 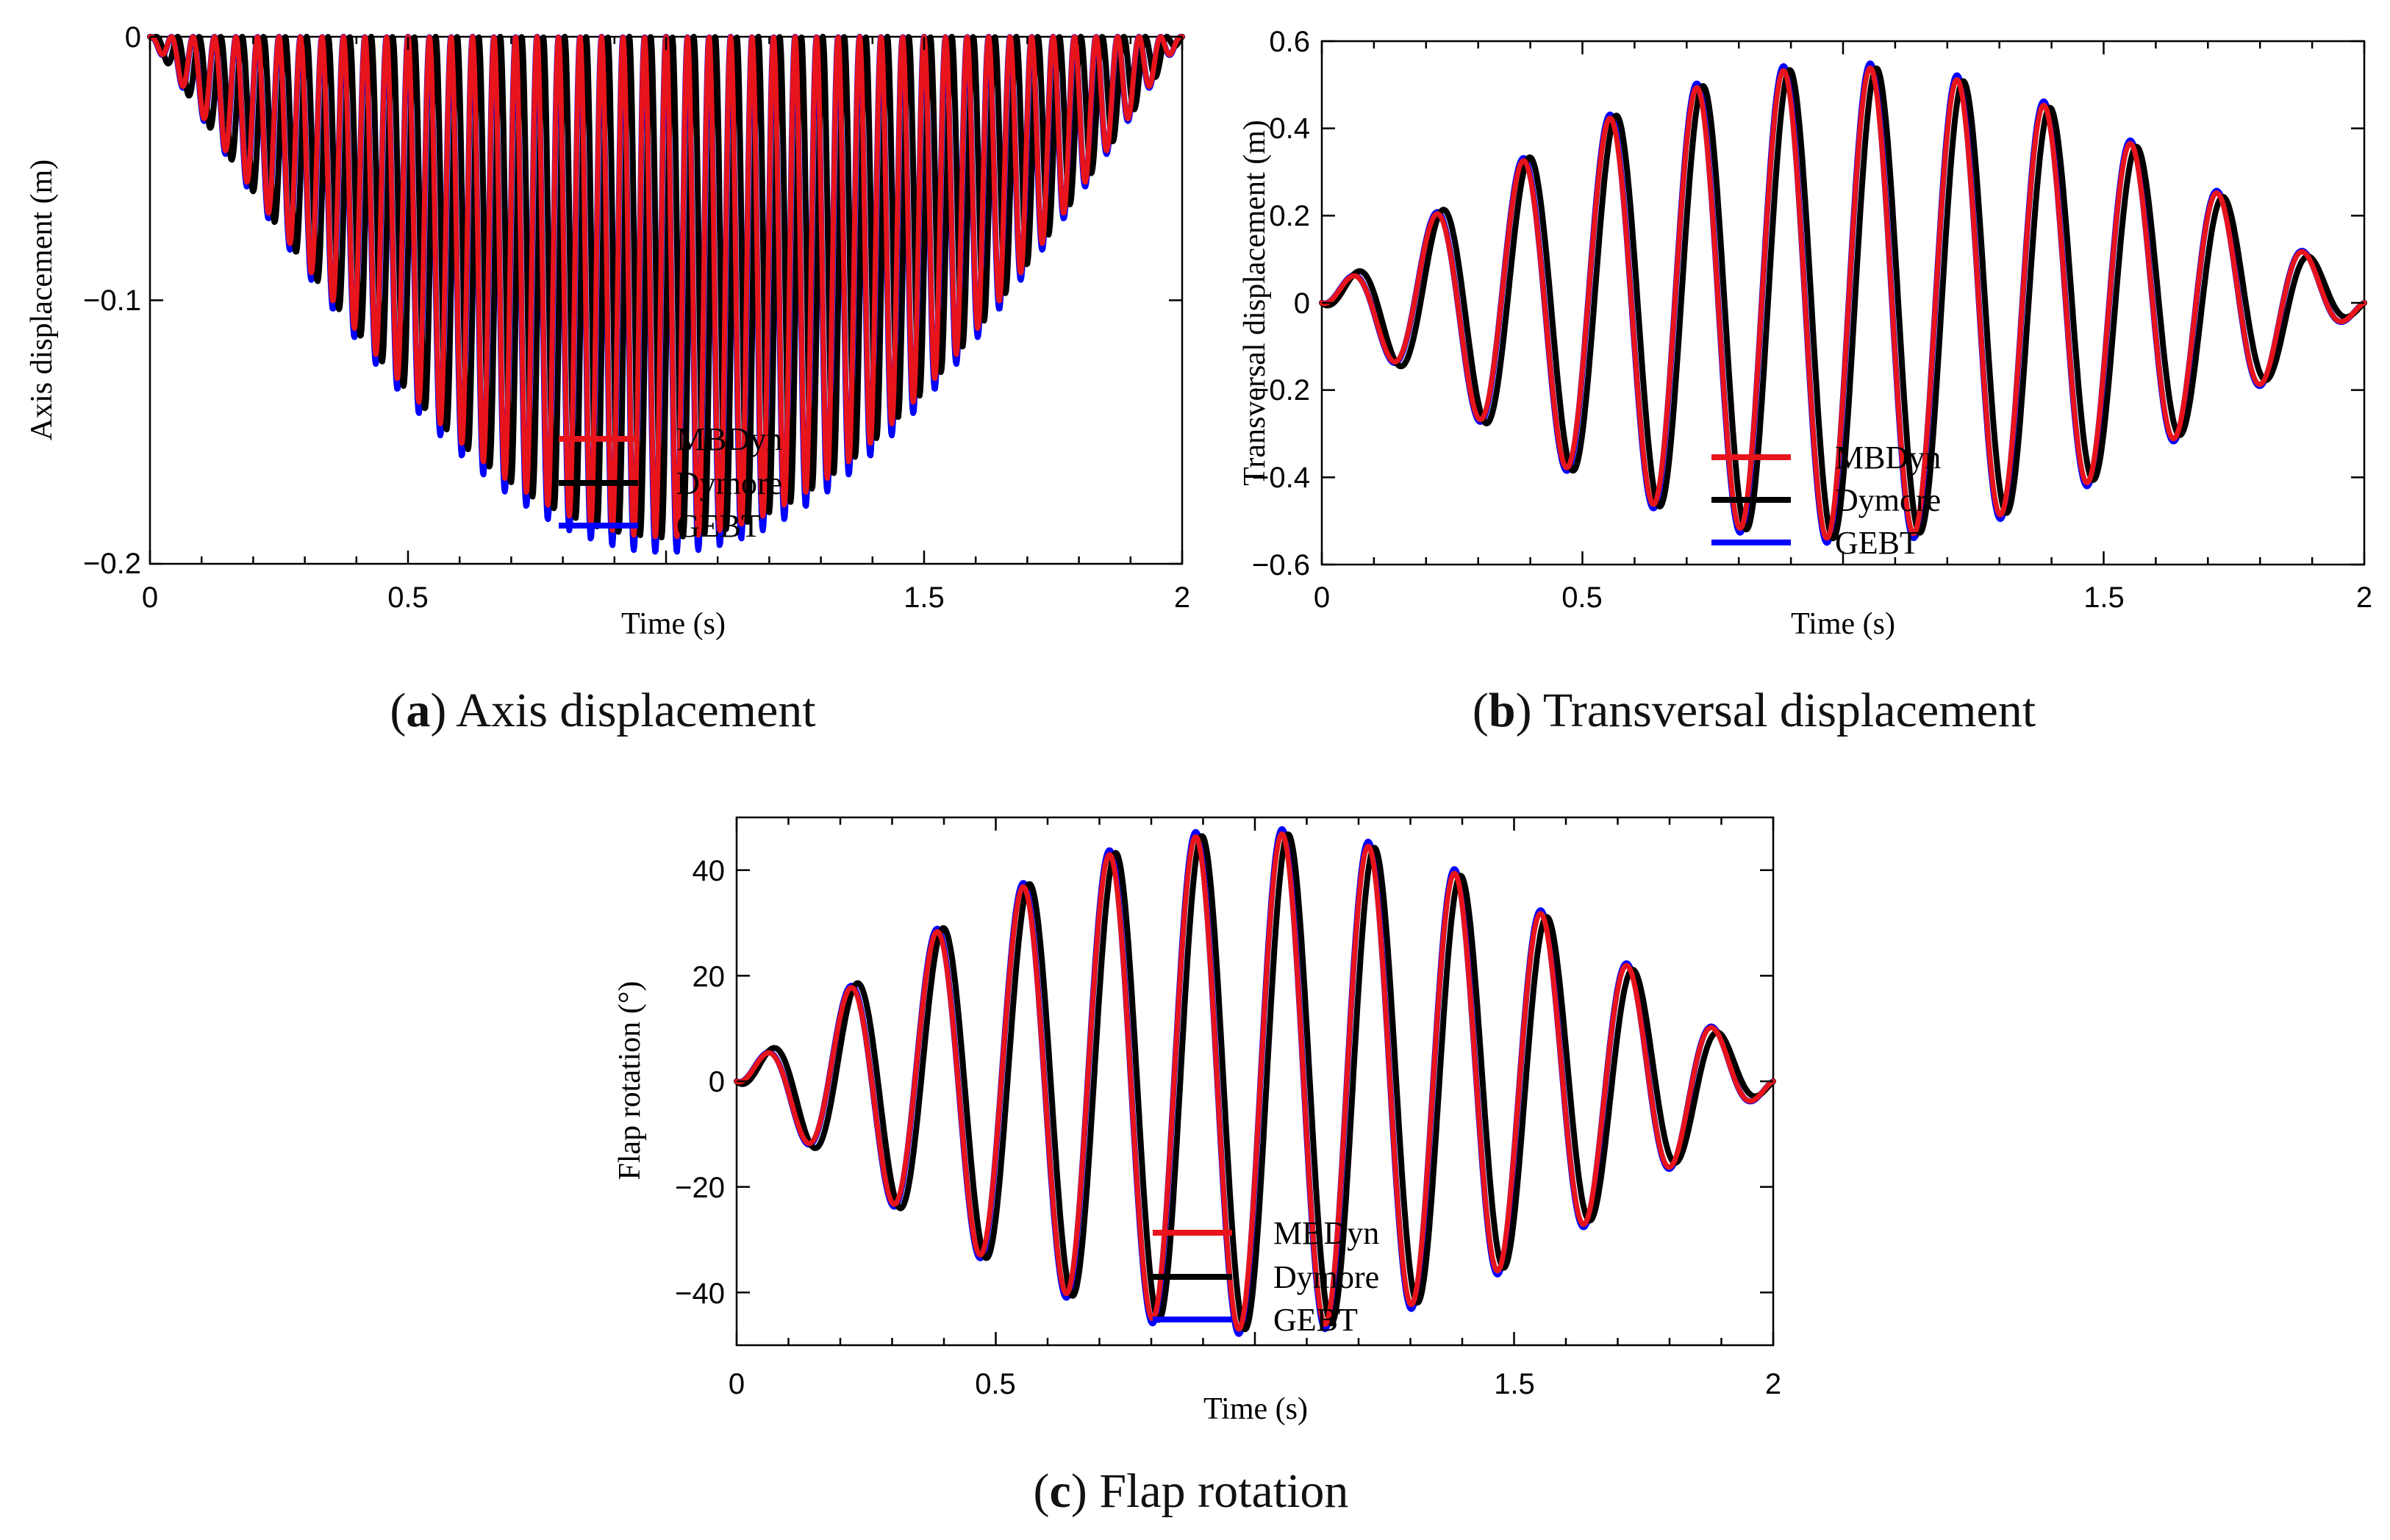 I want to click on ticks-c, so click(x=1255, y=1081).